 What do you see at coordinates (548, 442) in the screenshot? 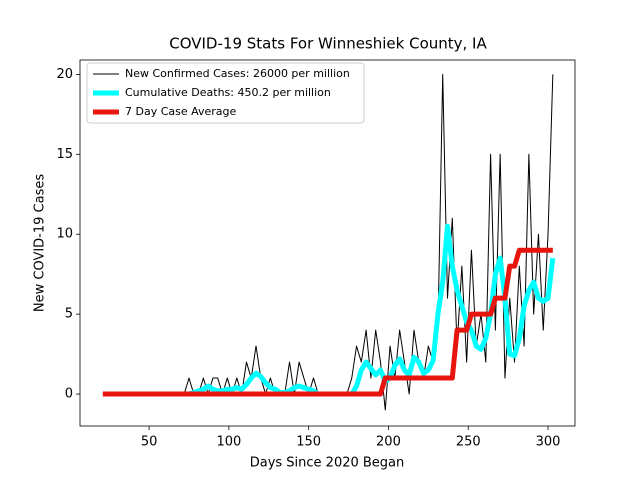
I see `x-tick-label: 300` at bounding box center [548, 442].